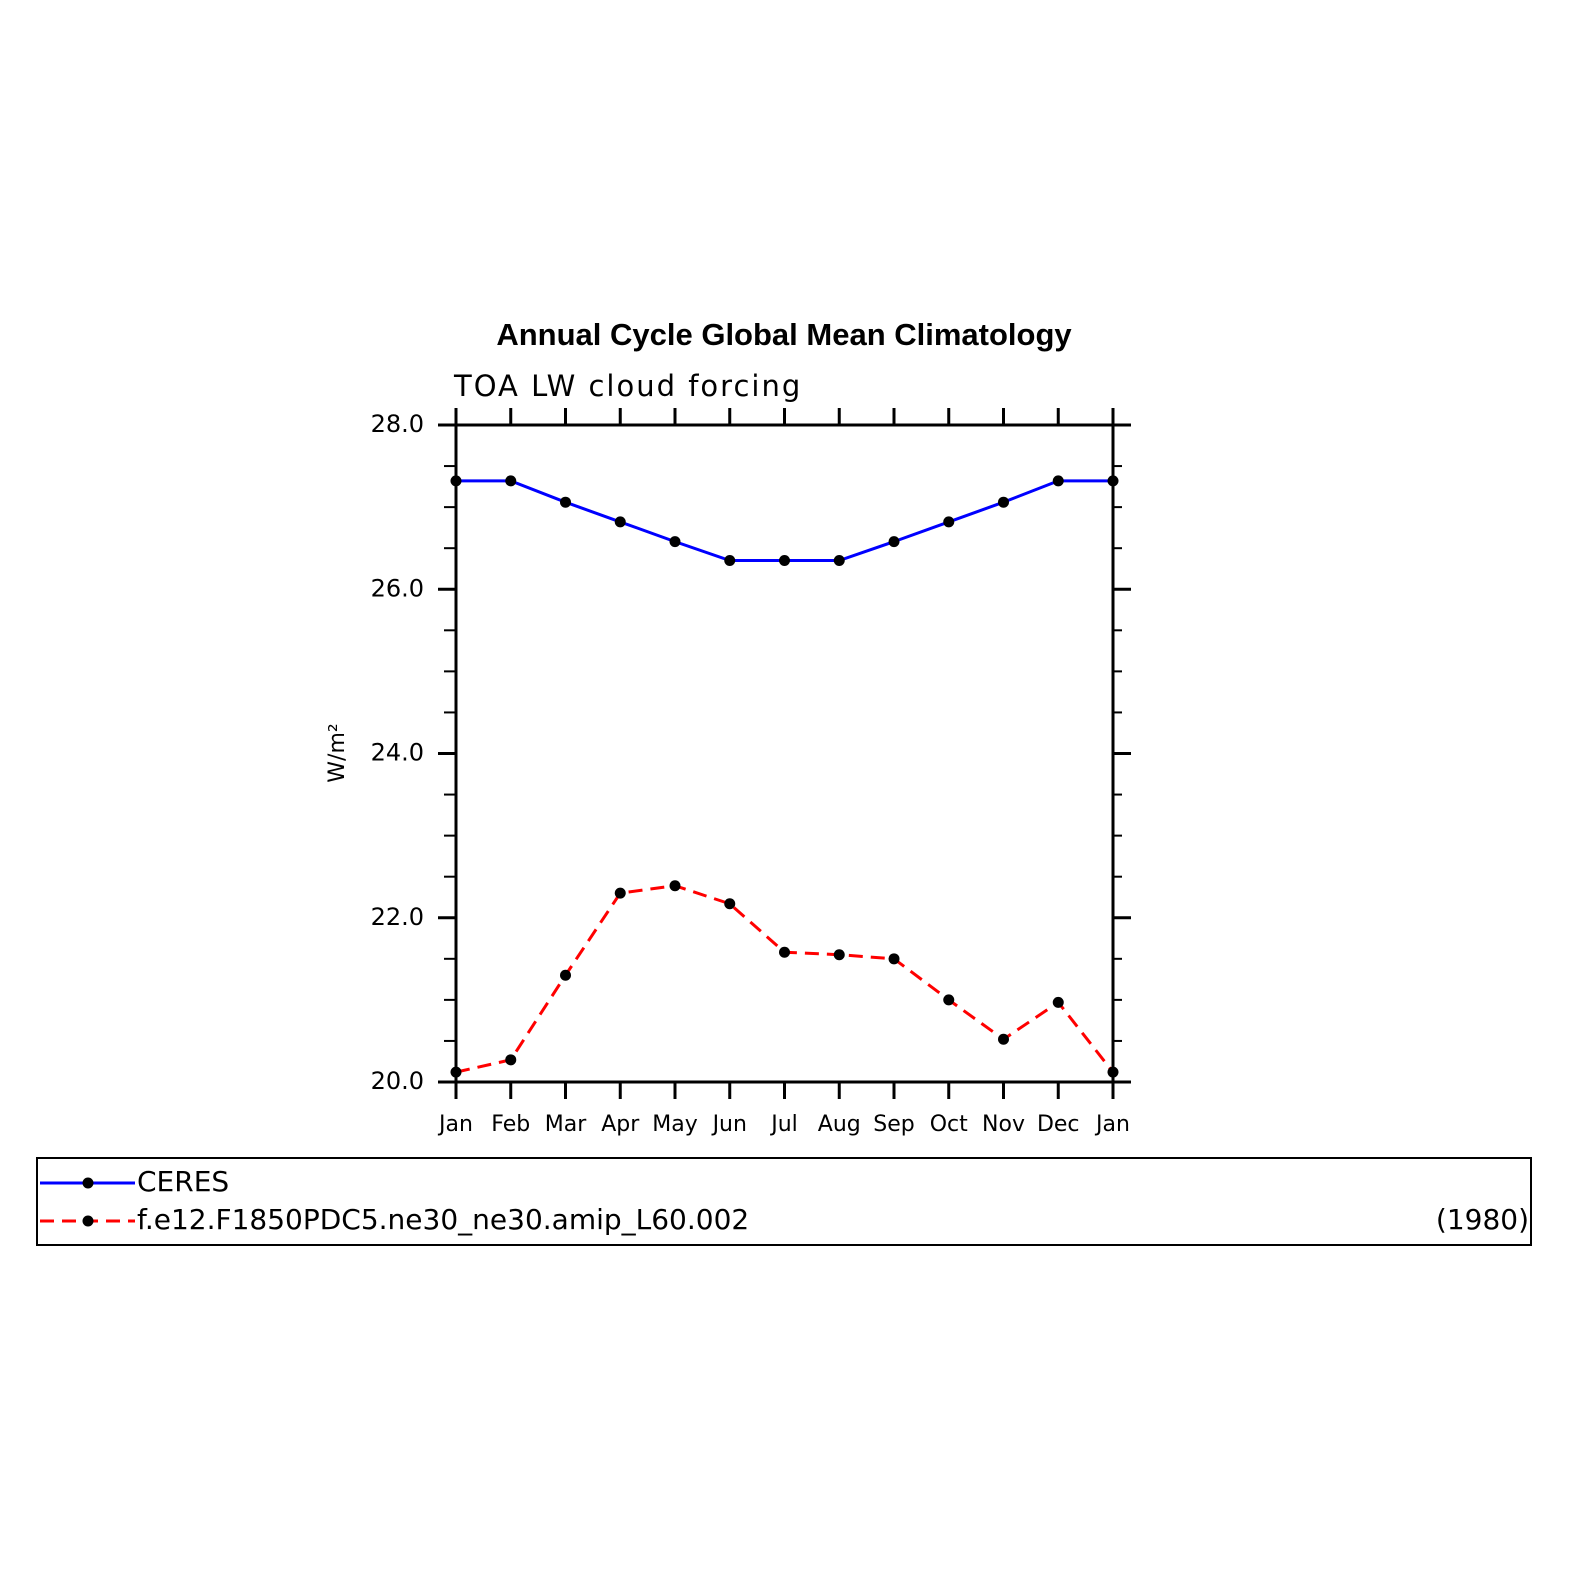 This screenshot has height=1575, width=1575. Describe the element at coordinates (627, 386) in the screenshot. I see `chart-subtitle: TOA LW cloud forcing` at that location.